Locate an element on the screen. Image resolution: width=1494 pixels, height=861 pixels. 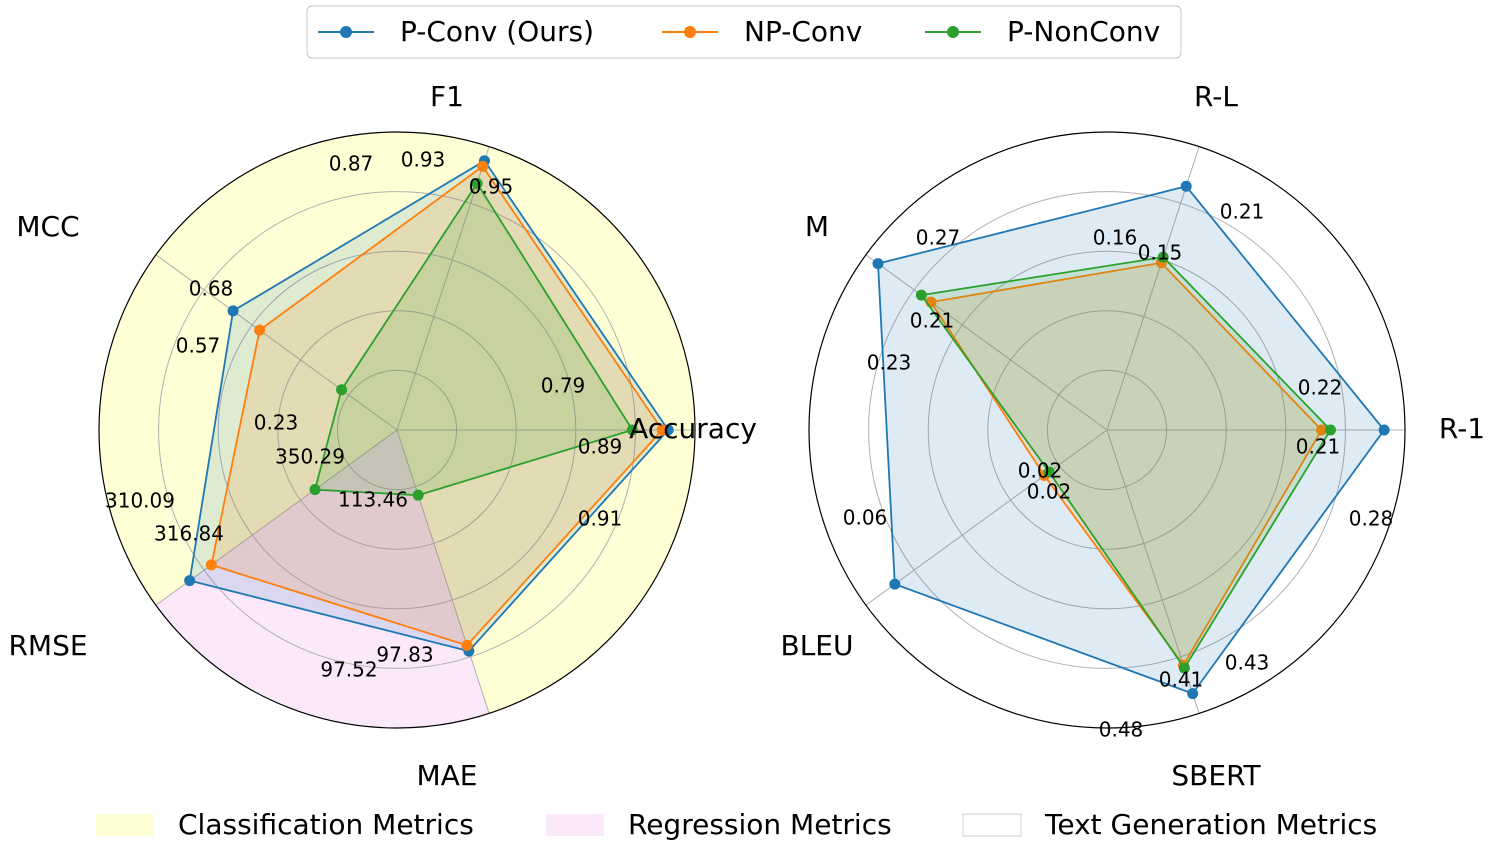
data-label-mae-p-nonconv: 113.46 is located at coordinates (373, 500).